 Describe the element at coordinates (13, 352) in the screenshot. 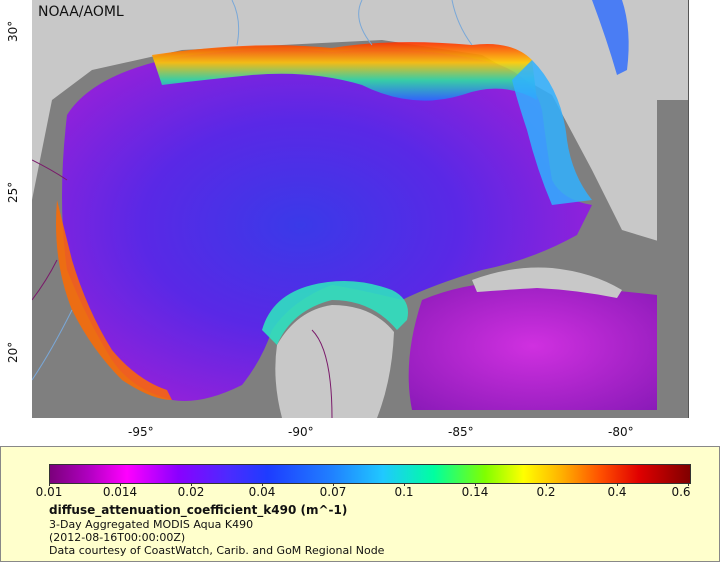

I see `lat-tick-20: 20°` at that location.